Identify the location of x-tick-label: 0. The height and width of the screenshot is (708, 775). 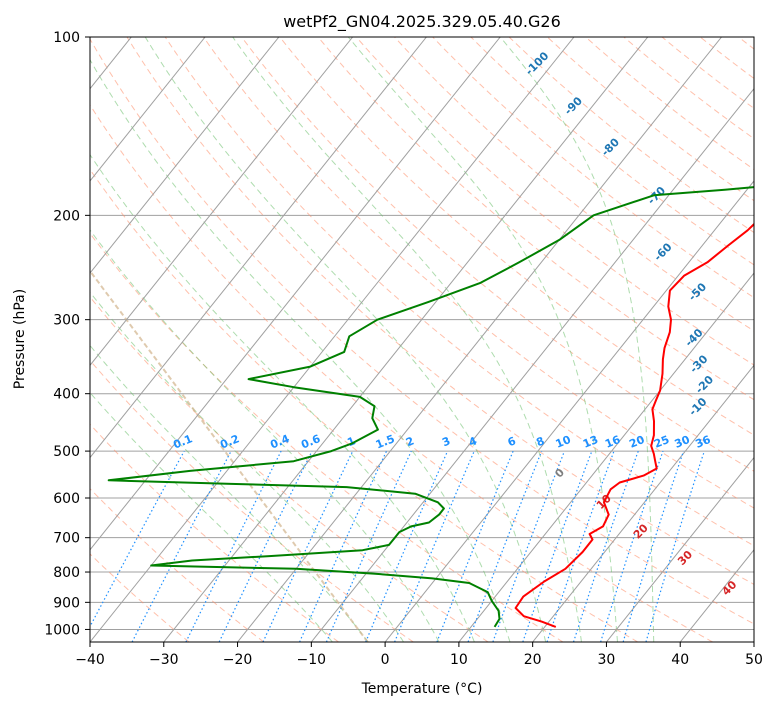
(385, 660).